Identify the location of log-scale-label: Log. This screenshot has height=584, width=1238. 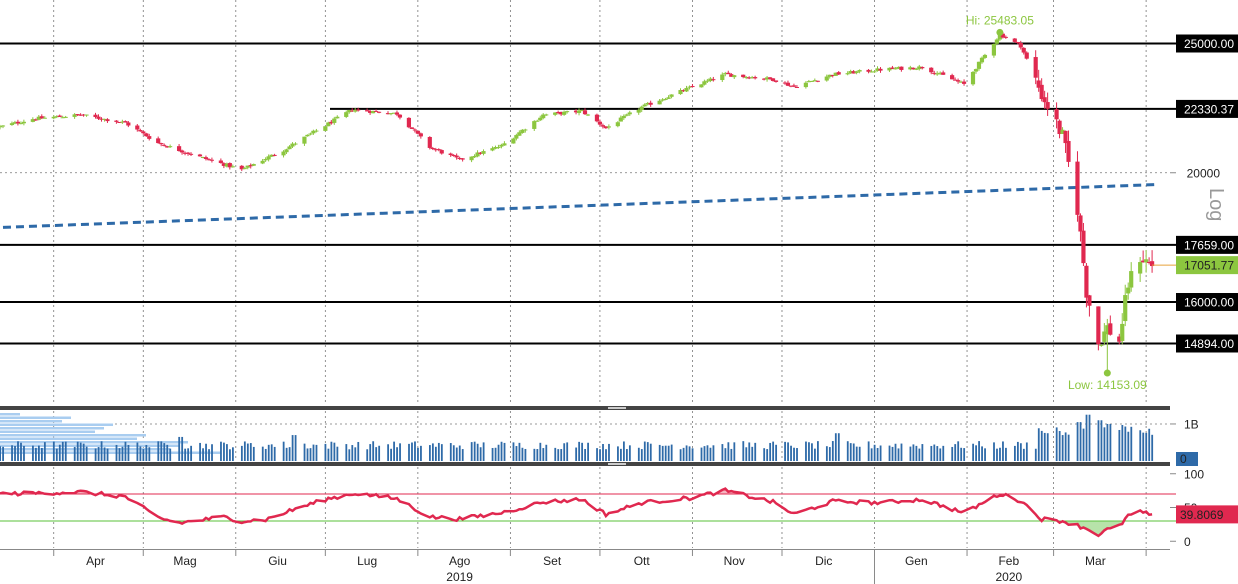
(1216, 204).